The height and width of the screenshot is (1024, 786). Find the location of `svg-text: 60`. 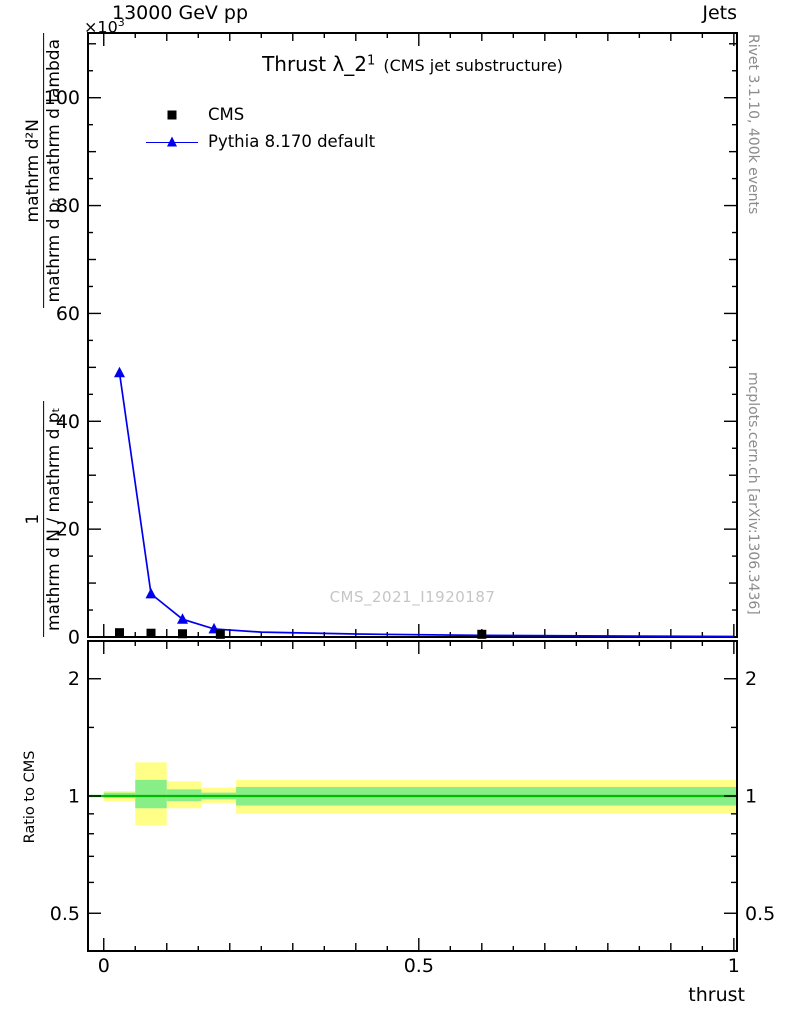

svg-text: 60 is located at coordinates (68, 314).